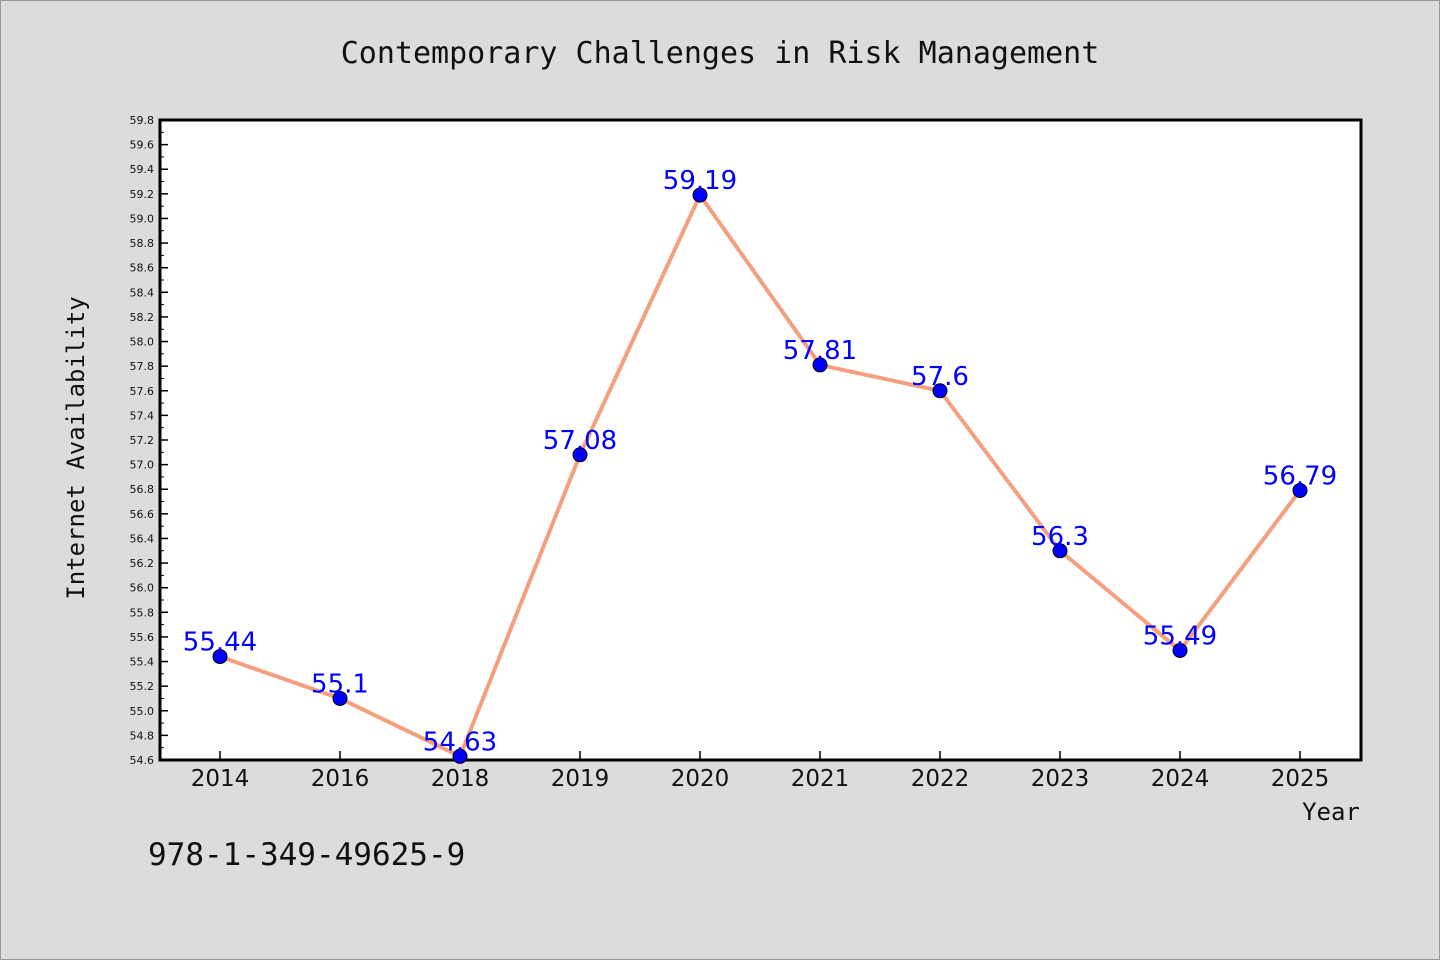 Image resolution: width=1440 pixels, height=960 pixels. Describe the element at coordinates (700, 779) in the screenshot. I see `x-tick-label: 2020` at that location.